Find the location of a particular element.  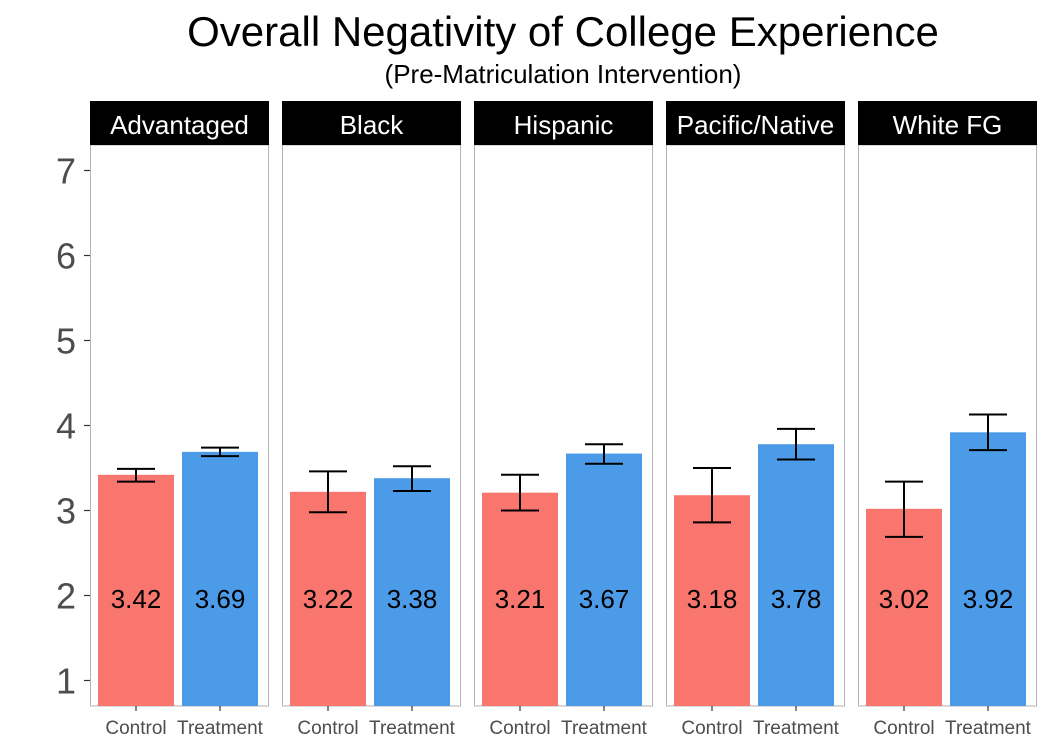

facet-panel: Hispanic 3.21 Control 3.67 Treatment is located at coordinates (563, 420).